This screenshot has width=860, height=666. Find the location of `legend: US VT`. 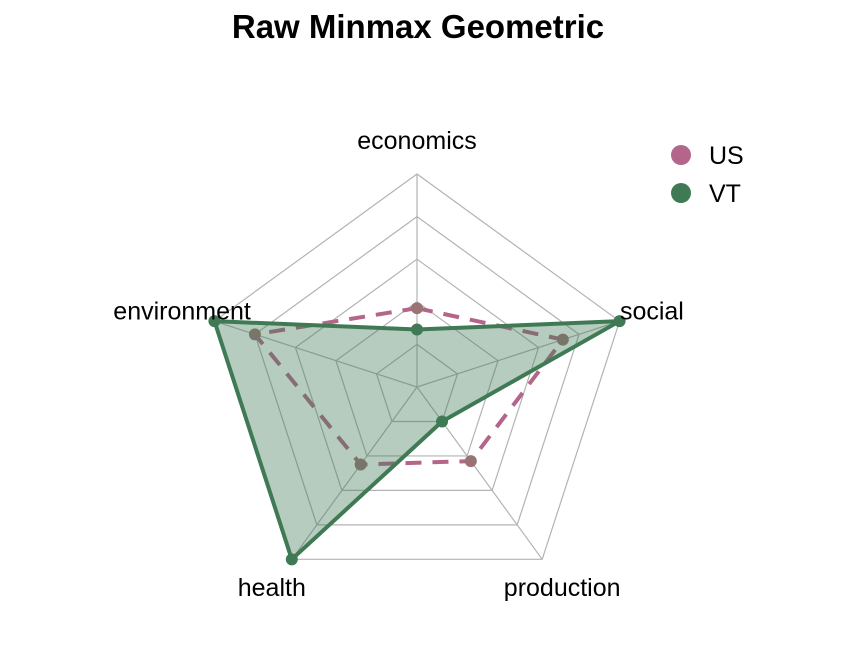

legend: US VT is located at coordinates (707, 175).